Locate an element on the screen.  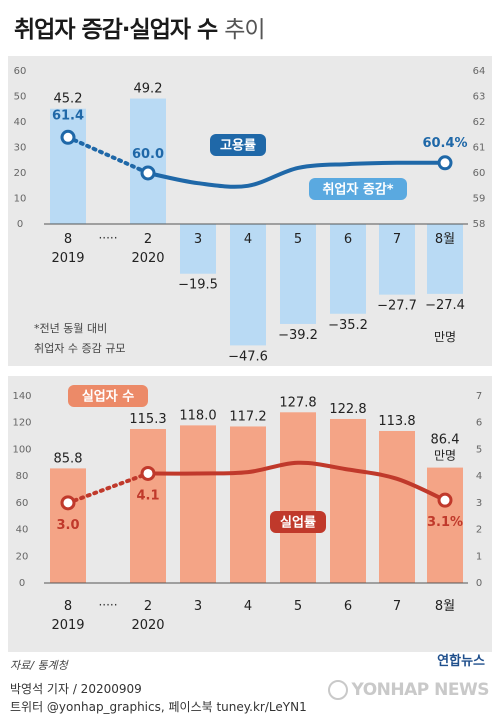
bar-value-label: 115.3 is located at coordinates (147, 419).